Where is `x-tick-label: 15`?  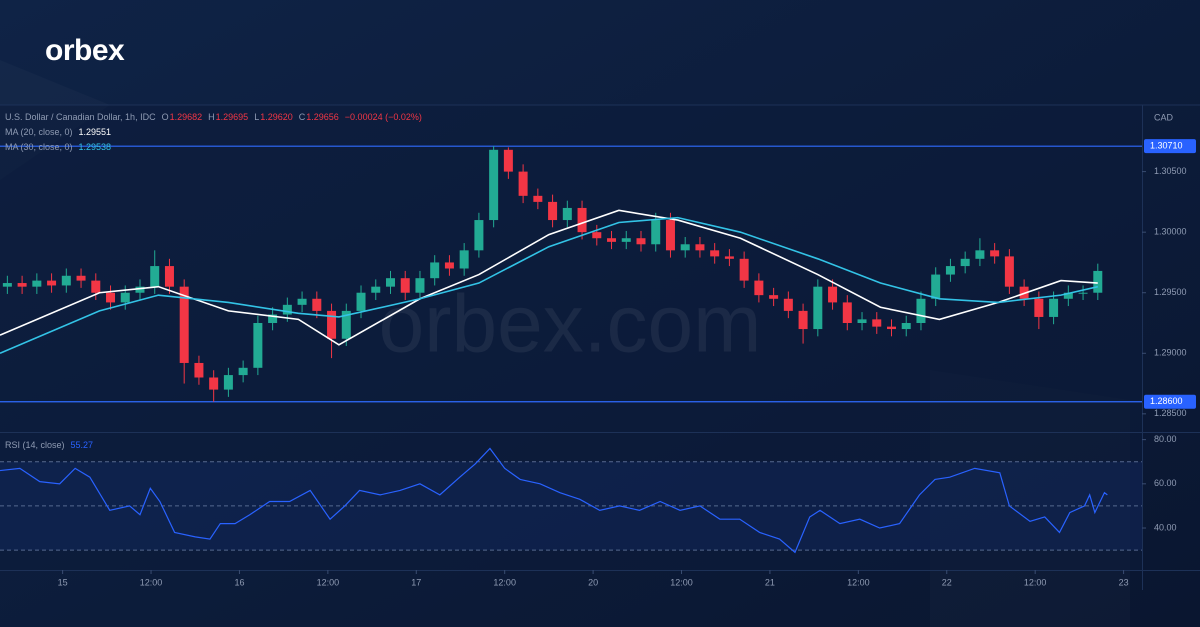 x-tick-label: 15 is located at coordinates (63, 582).